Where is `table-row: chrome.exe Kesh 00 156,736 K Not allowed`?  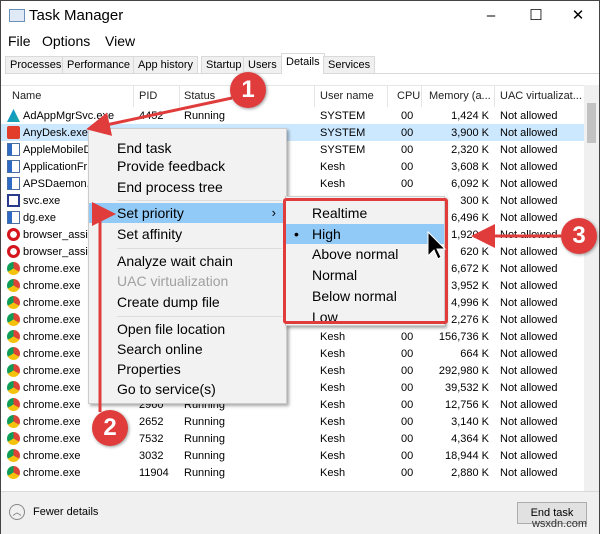
table-row: chrome.exe Kesh 00 156,736 K Not allowed is located at coordinates (292, 336).